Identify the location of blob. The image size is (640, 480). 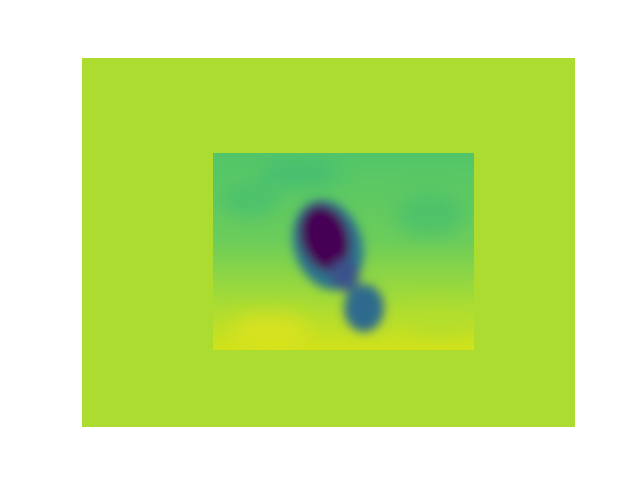
(338, 266).